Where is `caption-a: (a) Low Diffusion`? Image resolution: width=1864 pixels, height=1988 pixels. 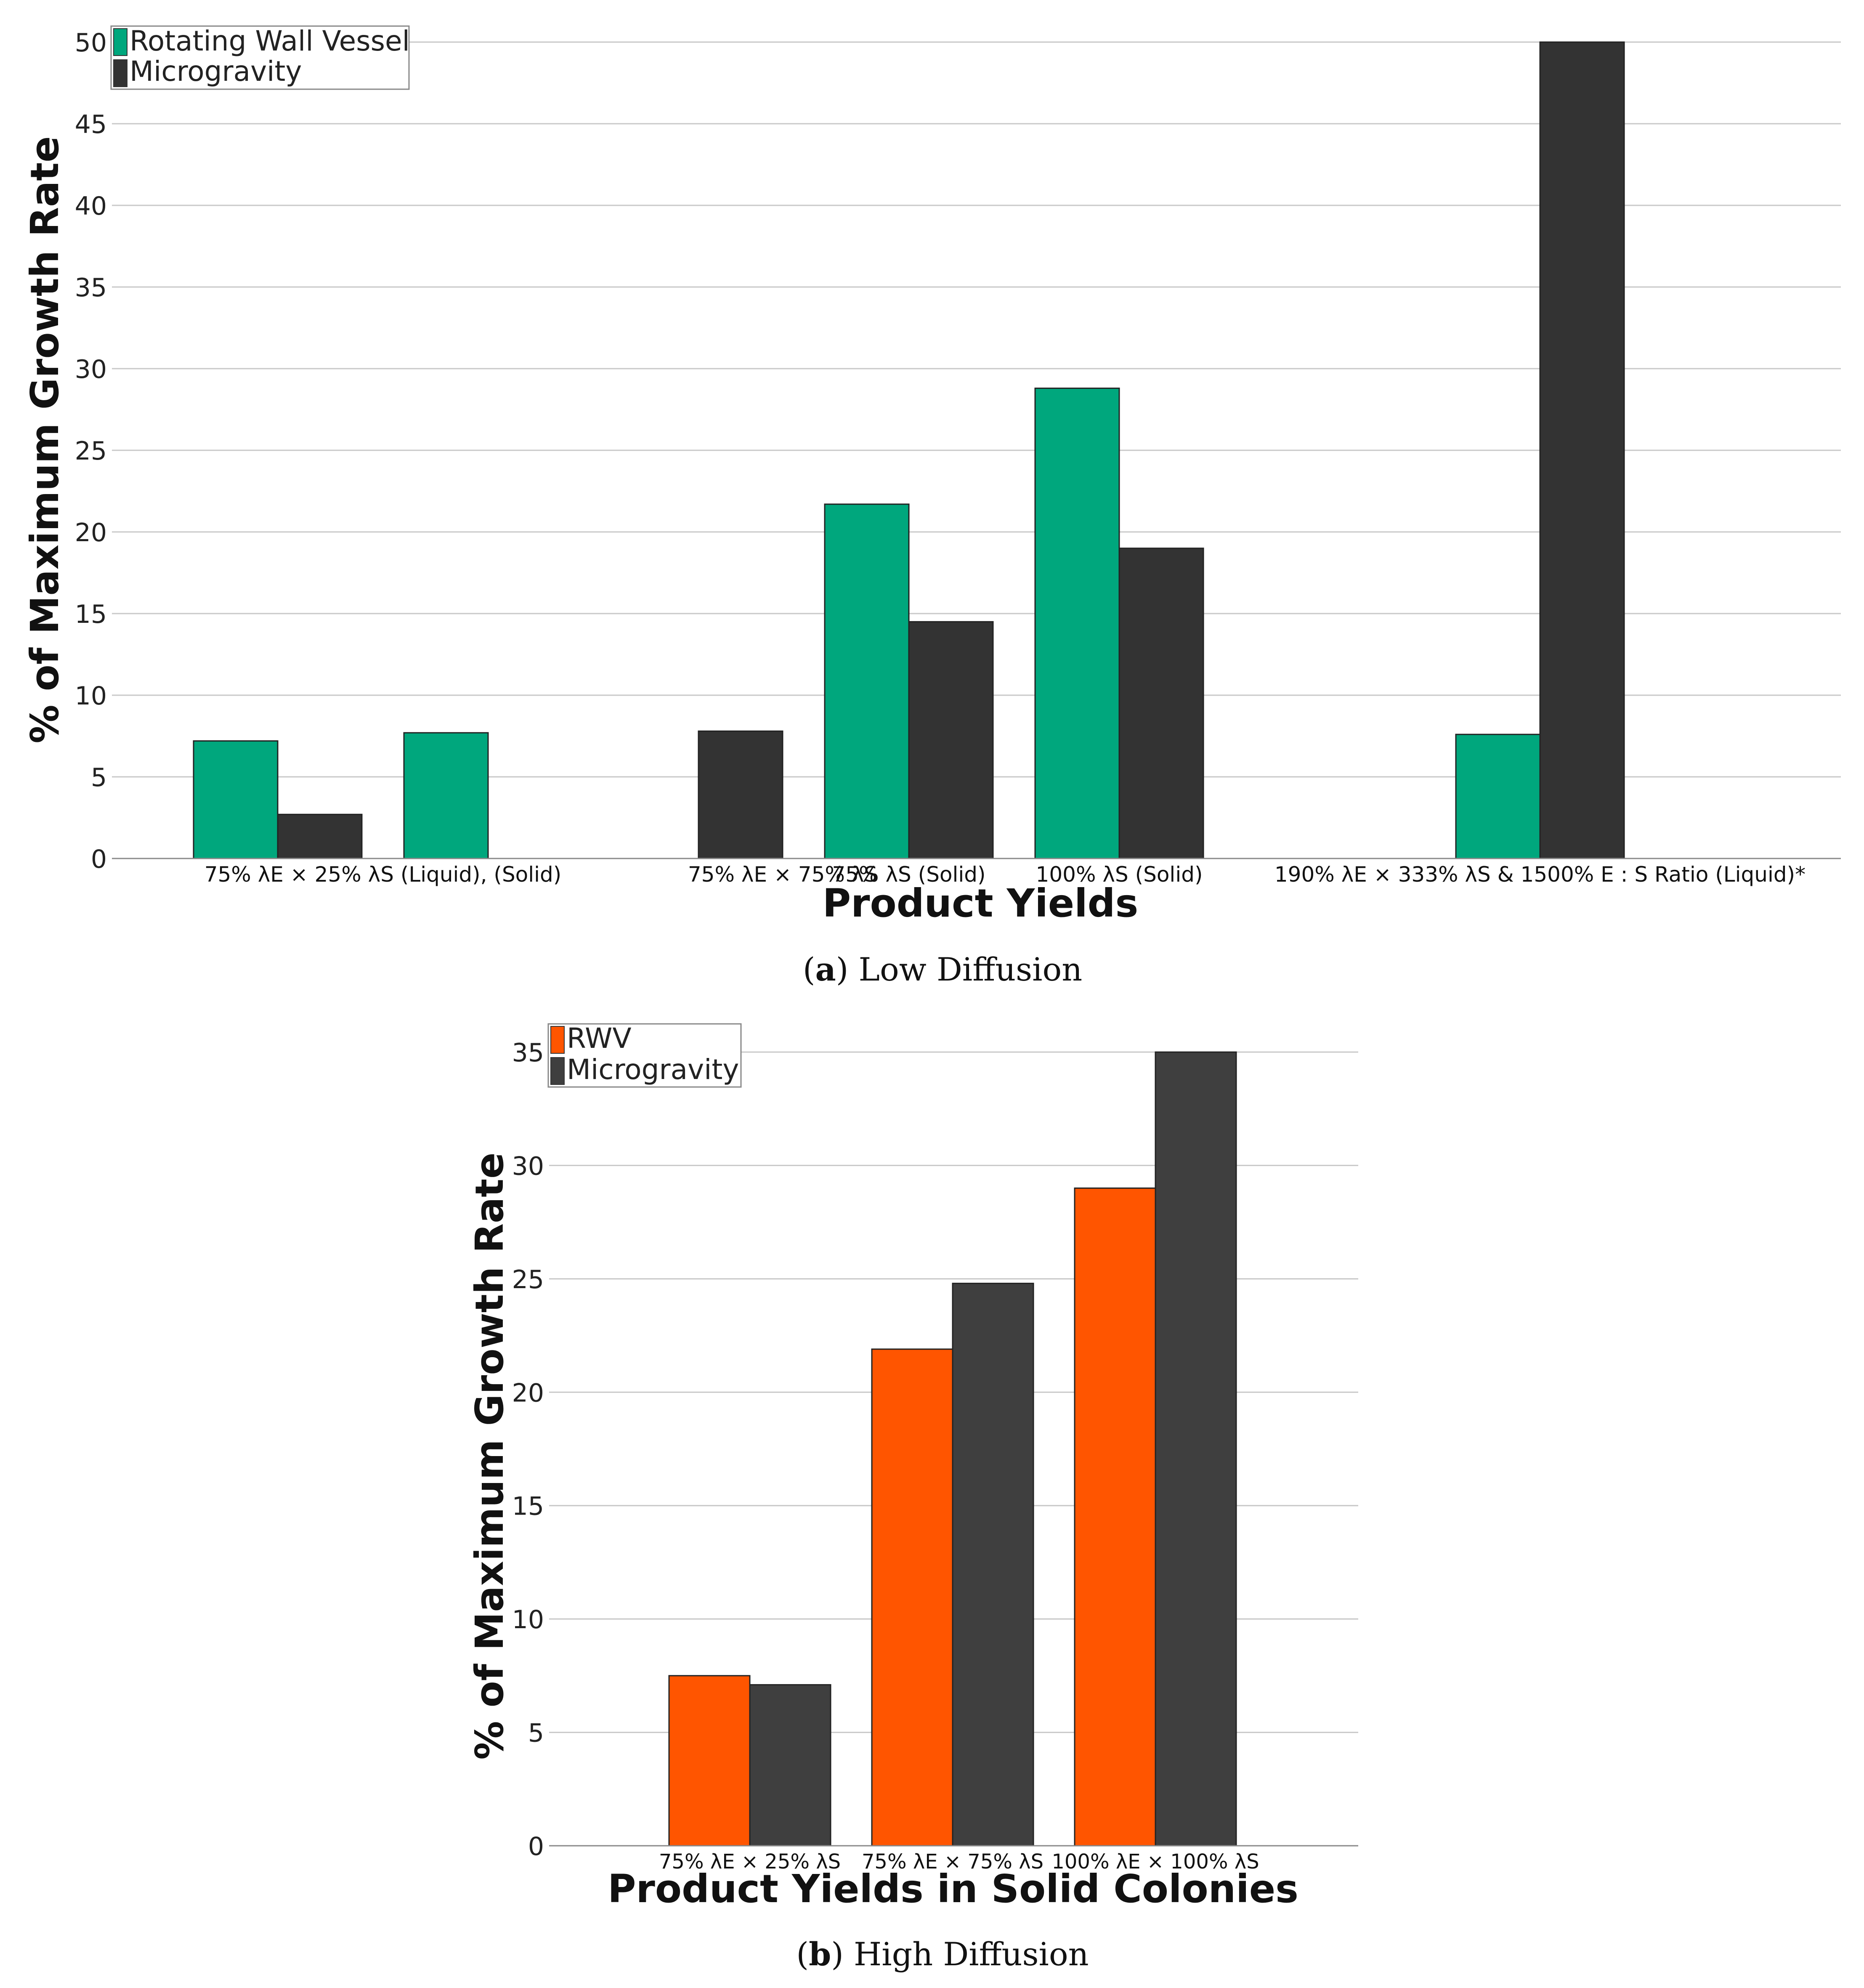 caption-a: (a) Low Diffusion is located at coordinates (942, 969).